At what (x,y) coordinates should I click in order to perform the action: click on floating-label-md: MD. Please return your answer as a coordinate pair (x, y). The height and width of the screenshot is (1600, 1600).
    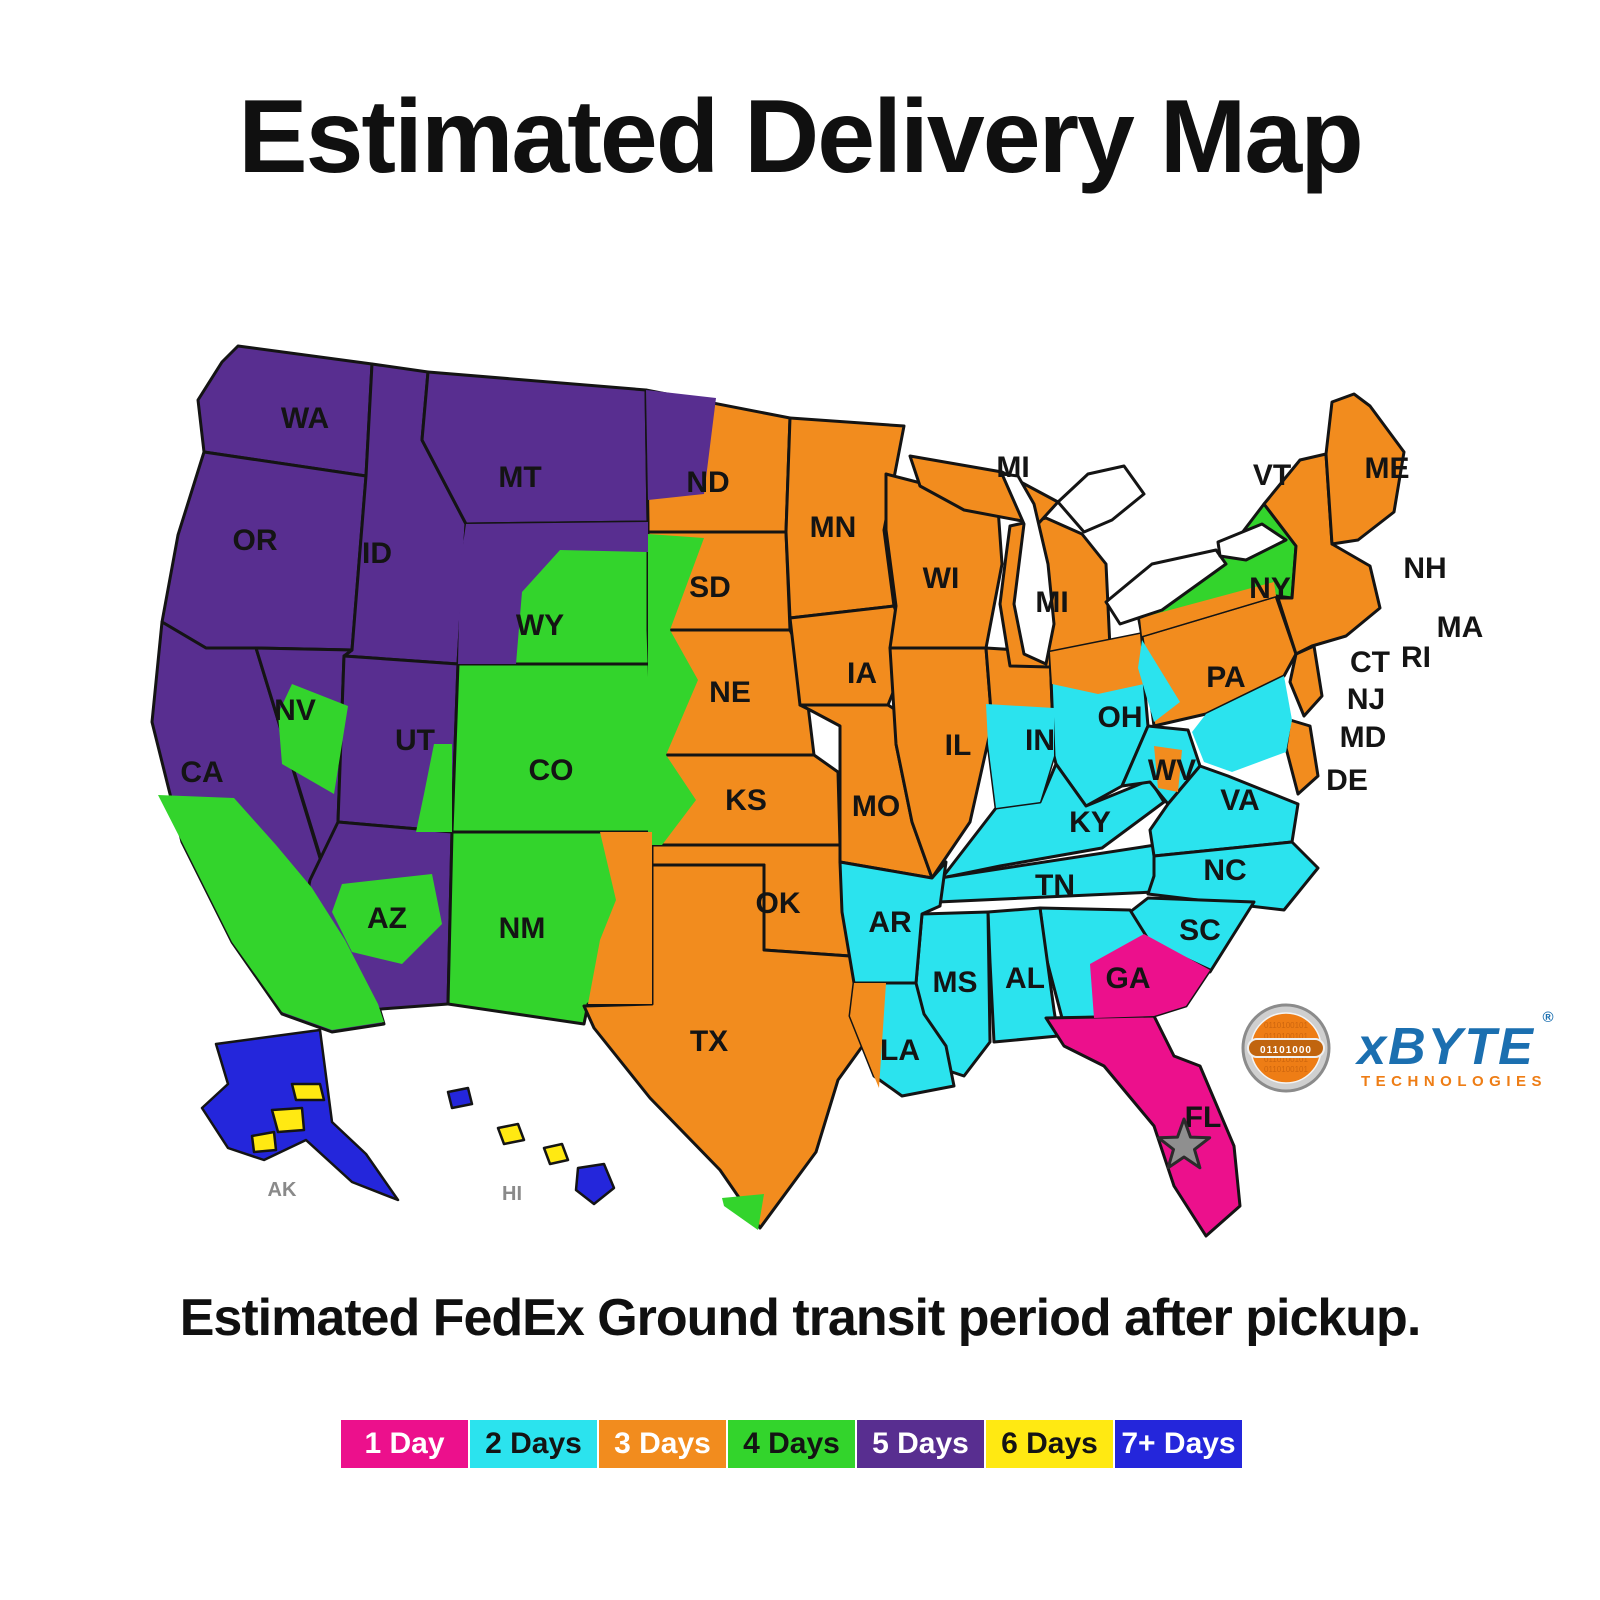
    Looking at the image, I should click on (1363, 737).